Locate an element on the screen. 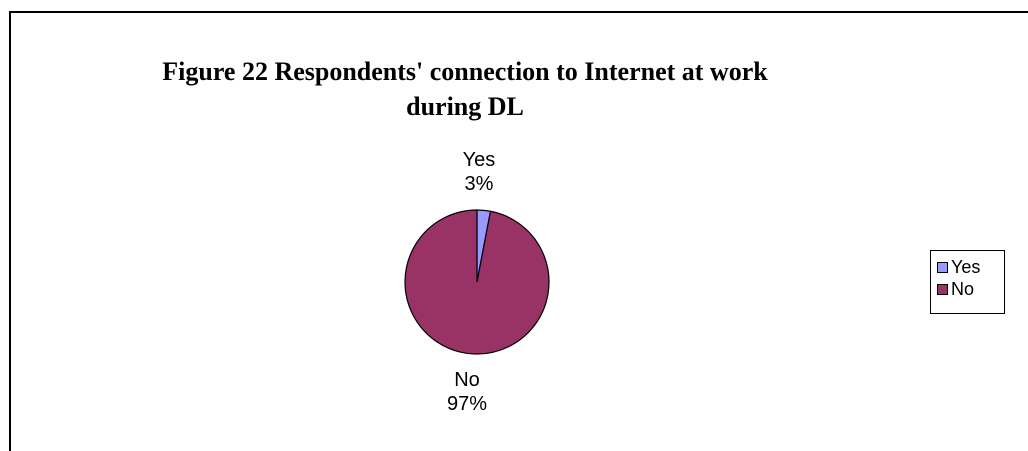  slice-label-yes: Yes 3% is located at coordinates (479, 172).